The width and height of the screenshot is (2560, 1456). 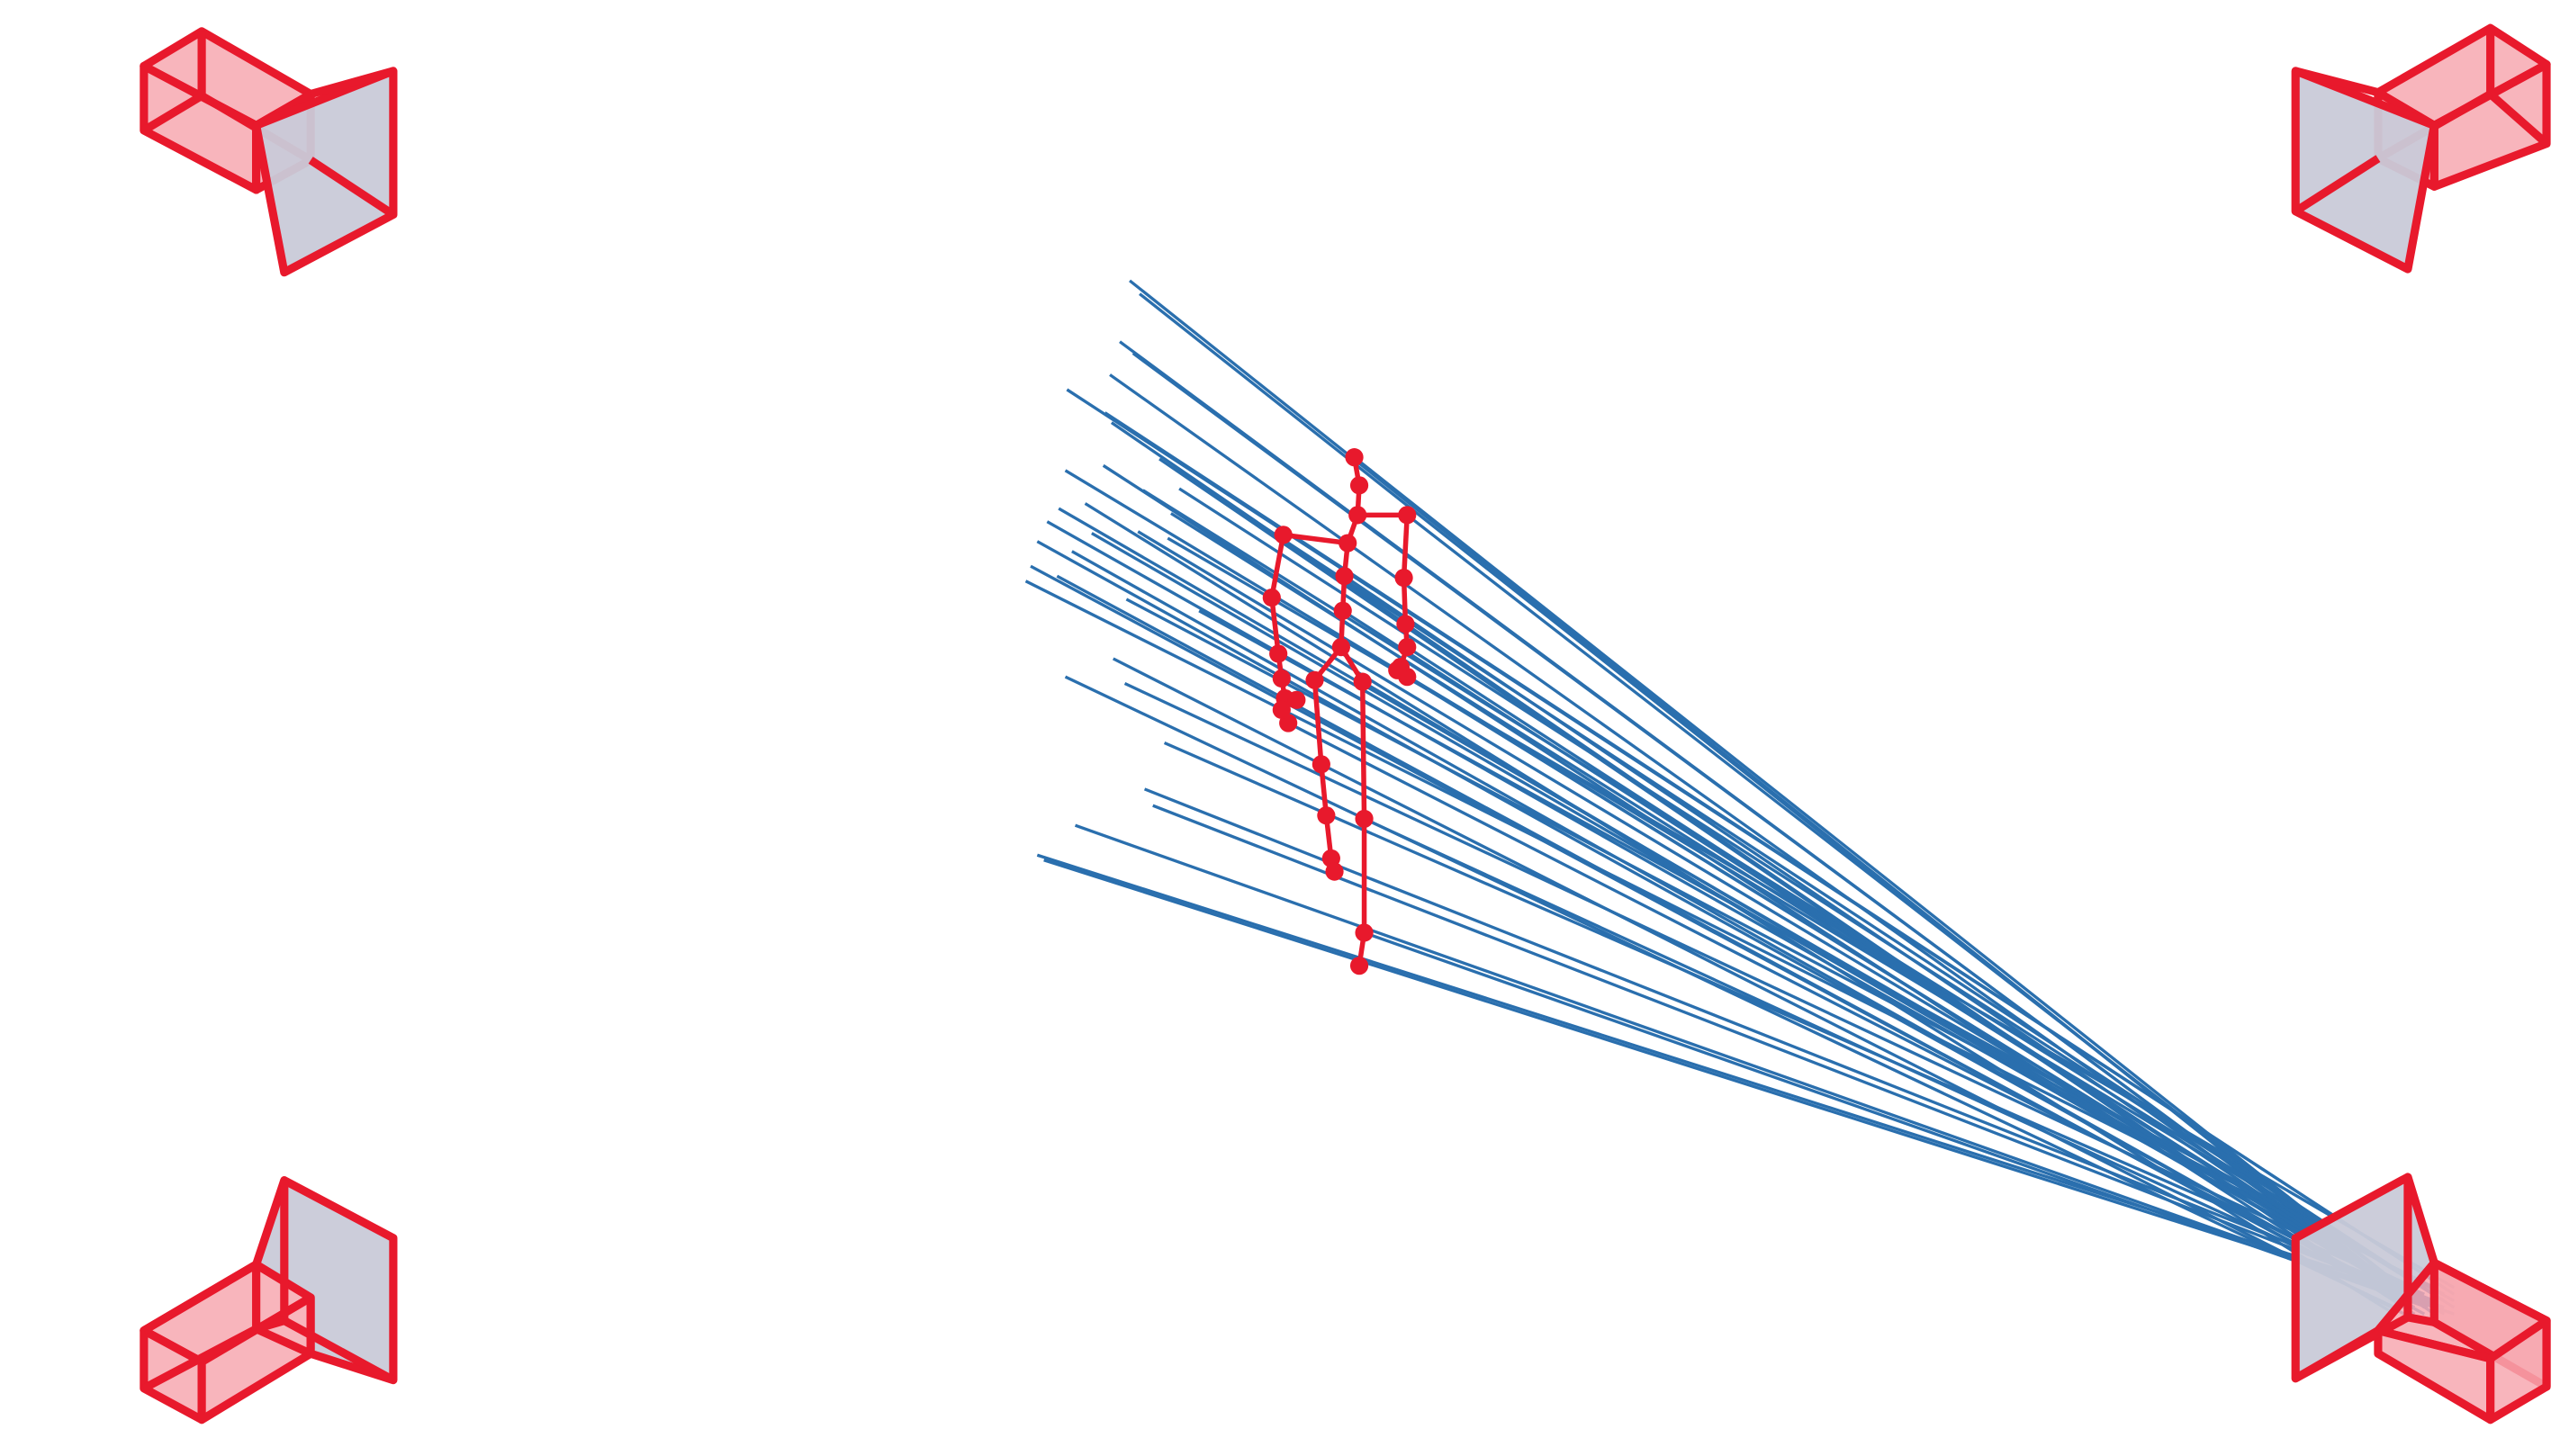 What do you see at coordinates (2421, 1299) in the screenshot?
I see `camera-bottom-right` at bounding box center [2421, 1299].